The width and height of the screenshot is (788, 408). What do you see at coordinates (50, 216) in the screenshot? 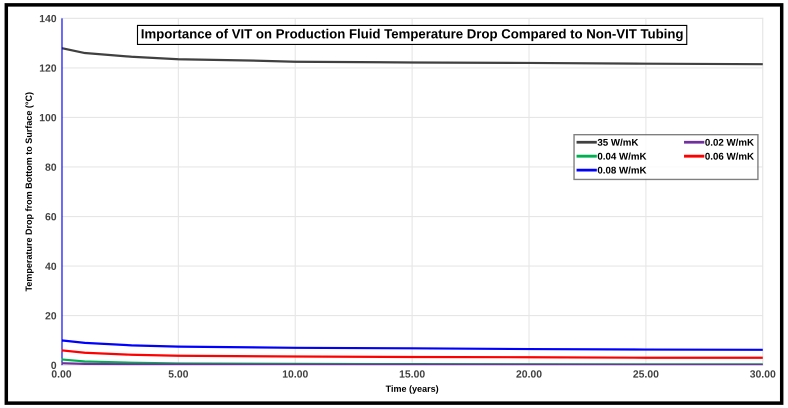
I see `y-tick-label: 60` at bounding box center [50, 216].